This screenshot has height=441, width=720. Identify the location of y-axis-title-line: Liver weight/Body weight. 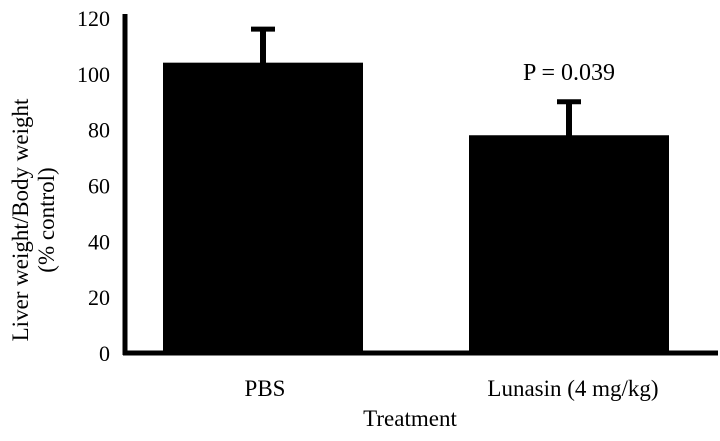
(20, 219).